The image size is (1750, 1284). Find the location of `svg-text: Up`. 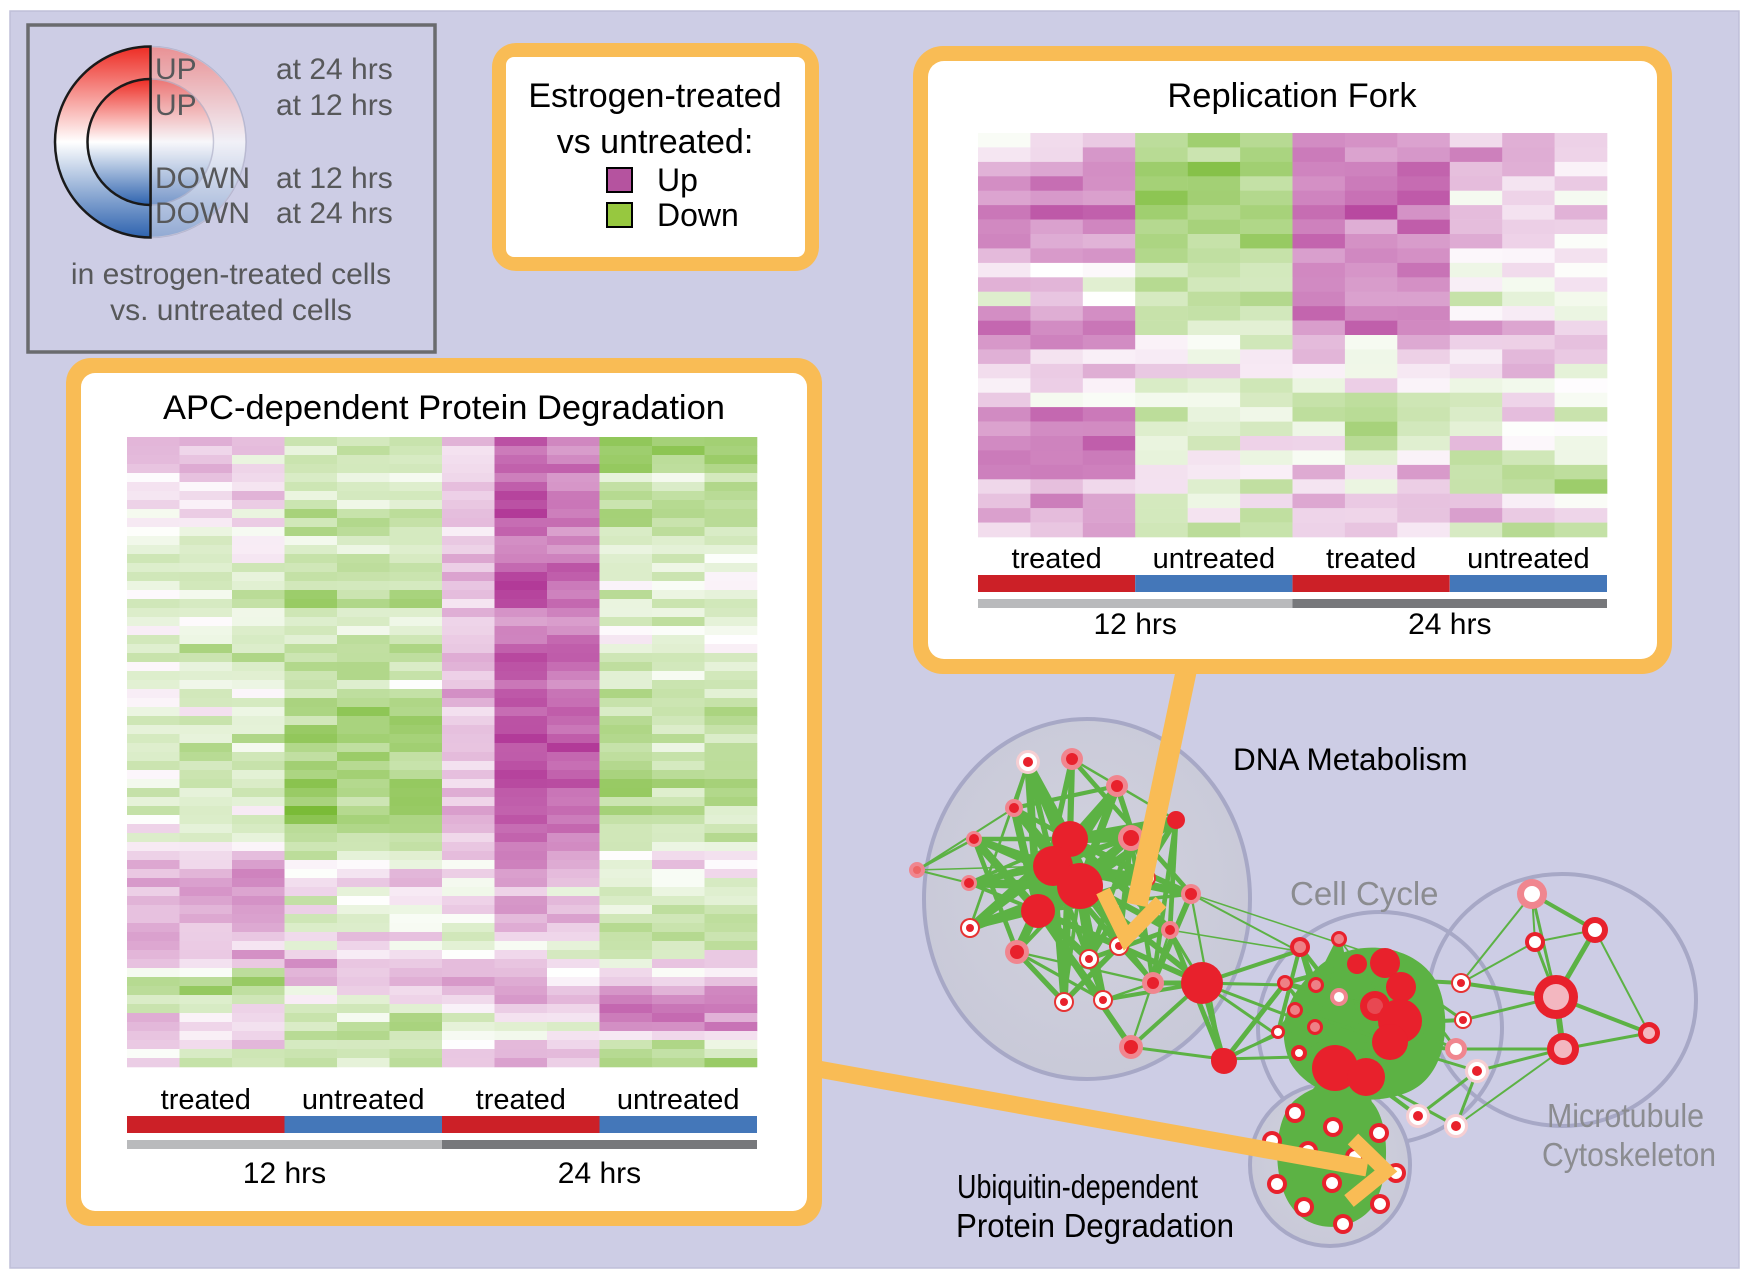

svg-text: Up is located at coordinates (677, 180).